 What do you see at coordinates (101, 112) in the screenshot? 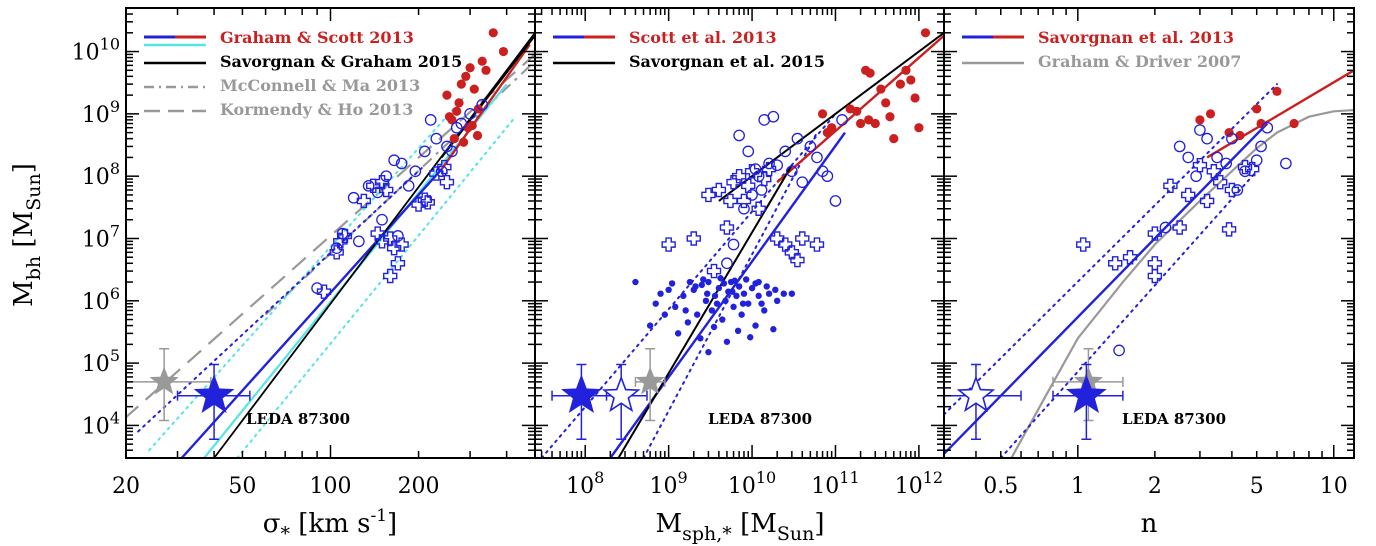
I see `y-tick-label: 10⁹` at bounding box center [101, 112].